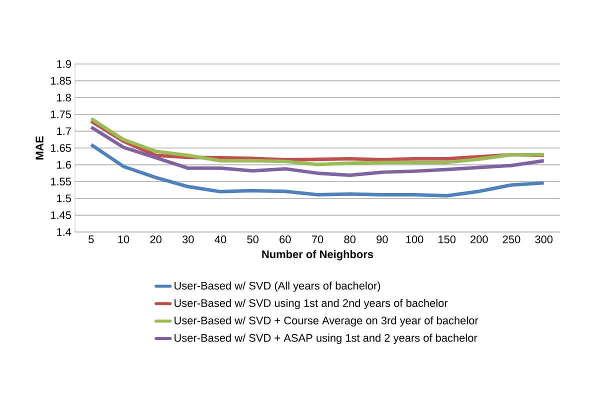  I want to click on y-axis-title: MAE, so click(40, 148).